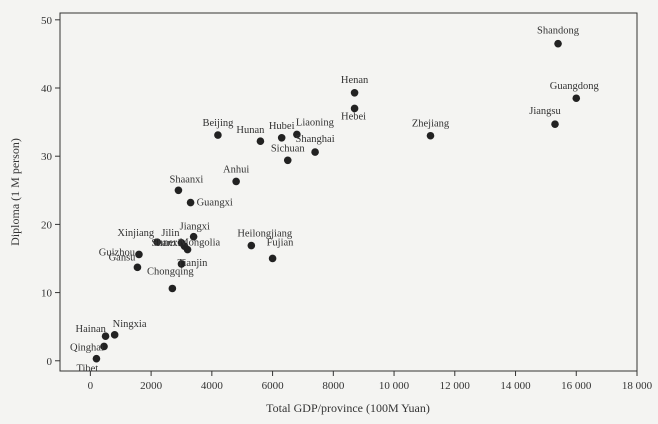 Image resolution: width=658 pixels, height=424 pixels. I want to click on point-label: Guangdong, so click(575, 86).